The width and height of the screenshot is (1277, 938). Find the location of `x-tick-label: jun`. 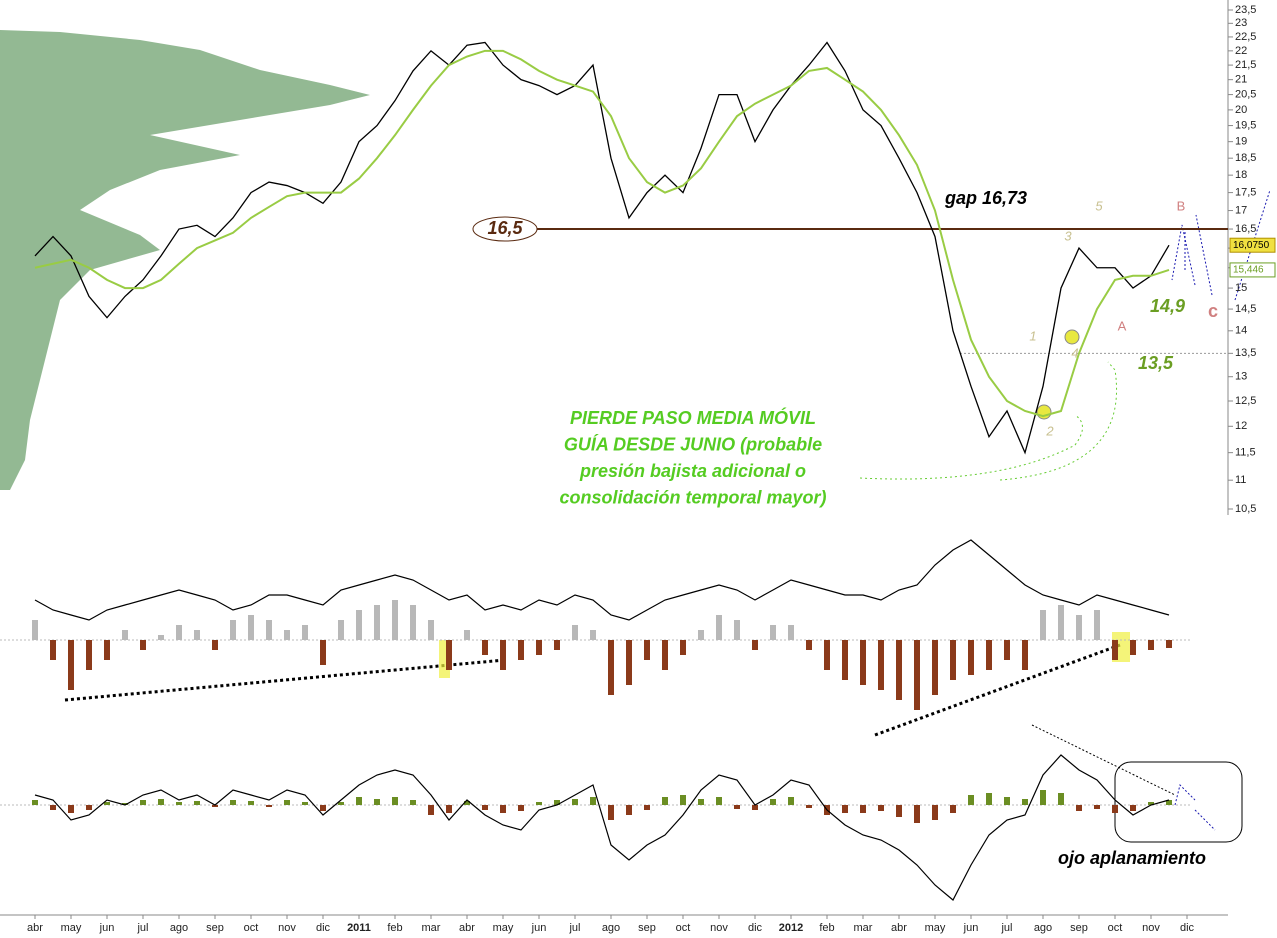

x-tick-label: jun is located at coordinates (107, 928).